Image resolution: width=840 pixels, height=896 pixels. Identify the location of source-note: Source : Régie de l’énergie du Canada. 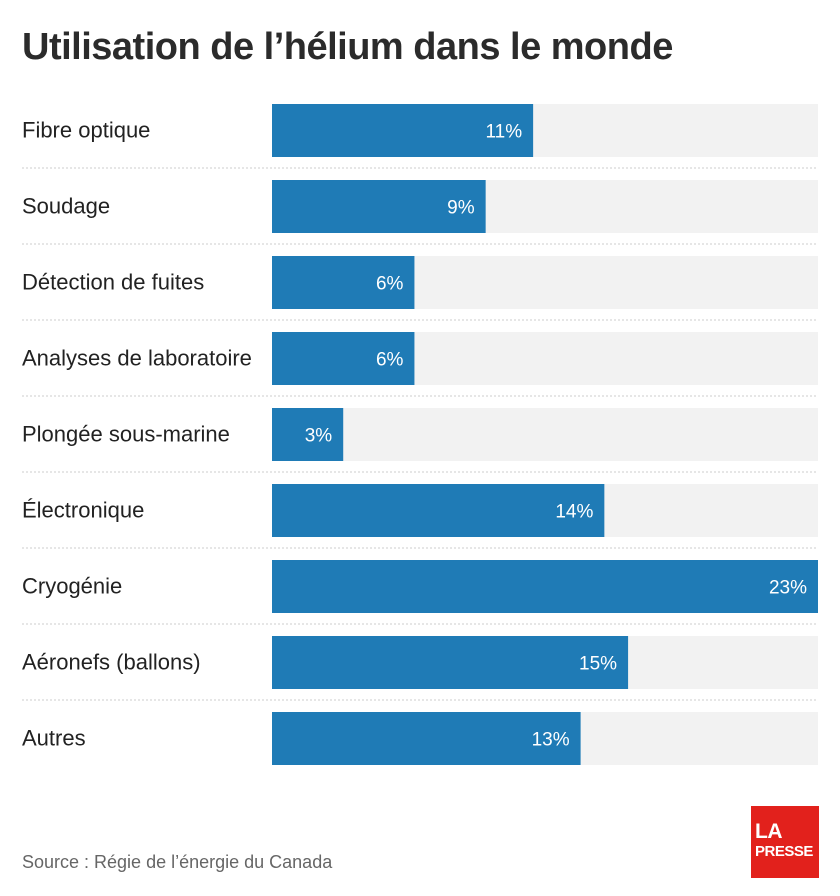
(177, 862).